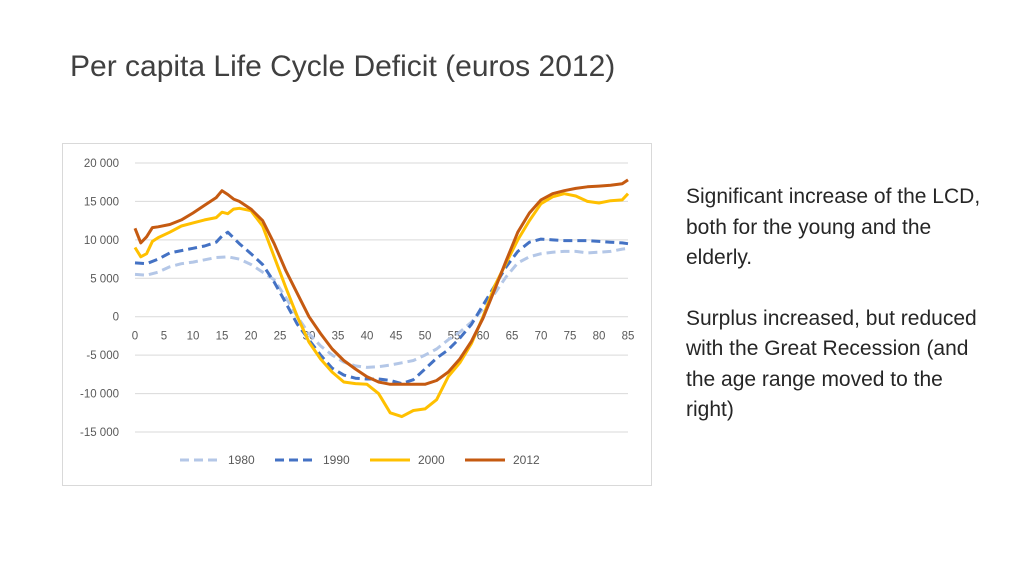 Image resolution: width=1024 pixels, height=576 pixels. I want to click on x-tick-label: 40, so click(367, 337).